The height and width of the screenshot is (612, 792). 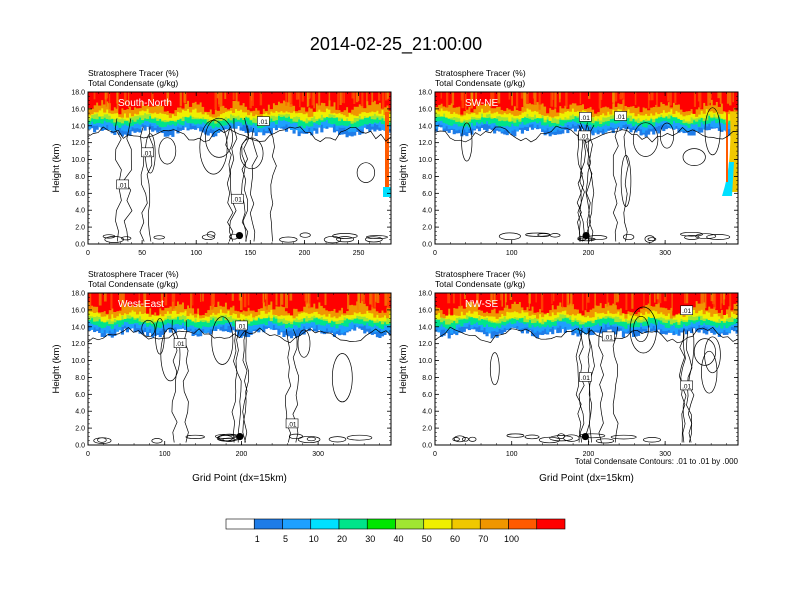 What do you see at coordinates (359, 253) in the screenshot?
I see `x-tick-label: 250` at bounding box center [359, 253].